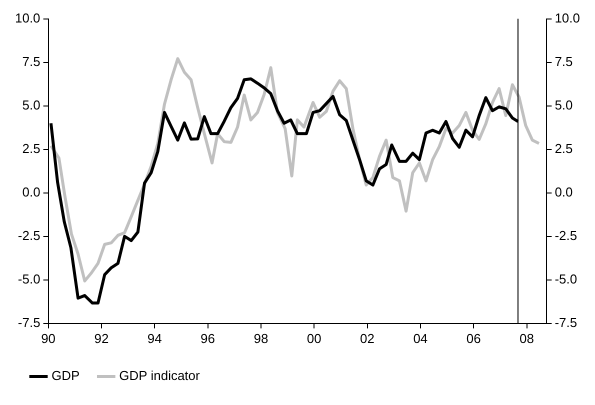 The height and width of the screenshot is (405, 595). I want to click on y-tick-label: 0.0, so click(31, 192).